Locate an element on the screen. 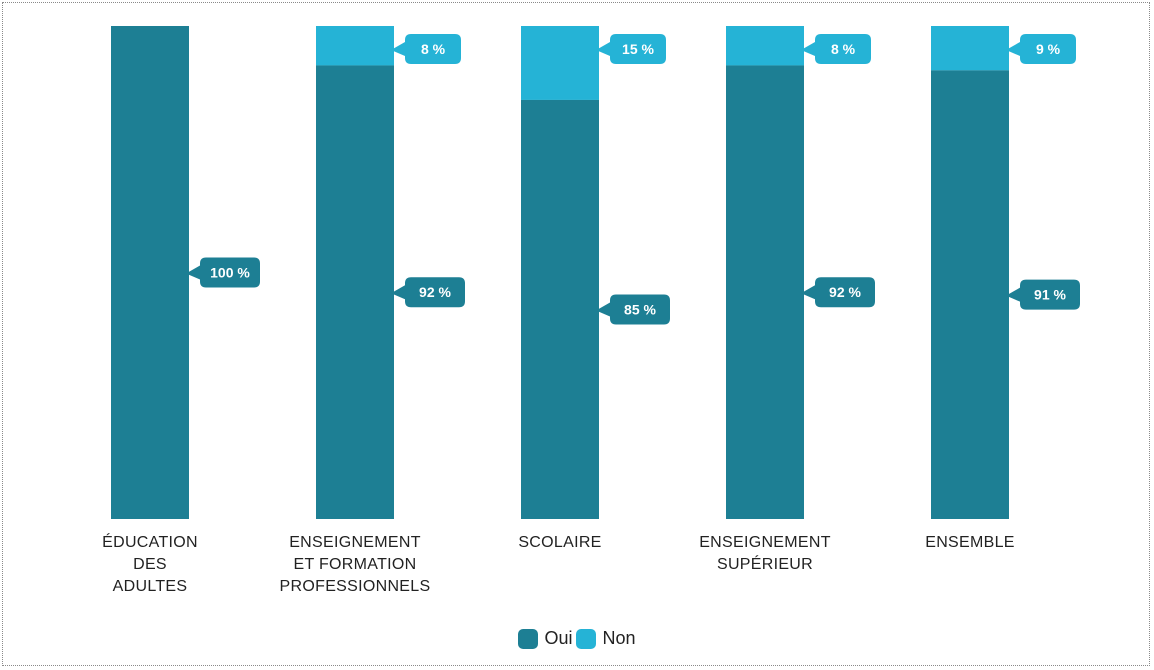 The height and width of the screenshot is (670, 1154). label-oui-3-bubble is located at coordinates (838, 292).